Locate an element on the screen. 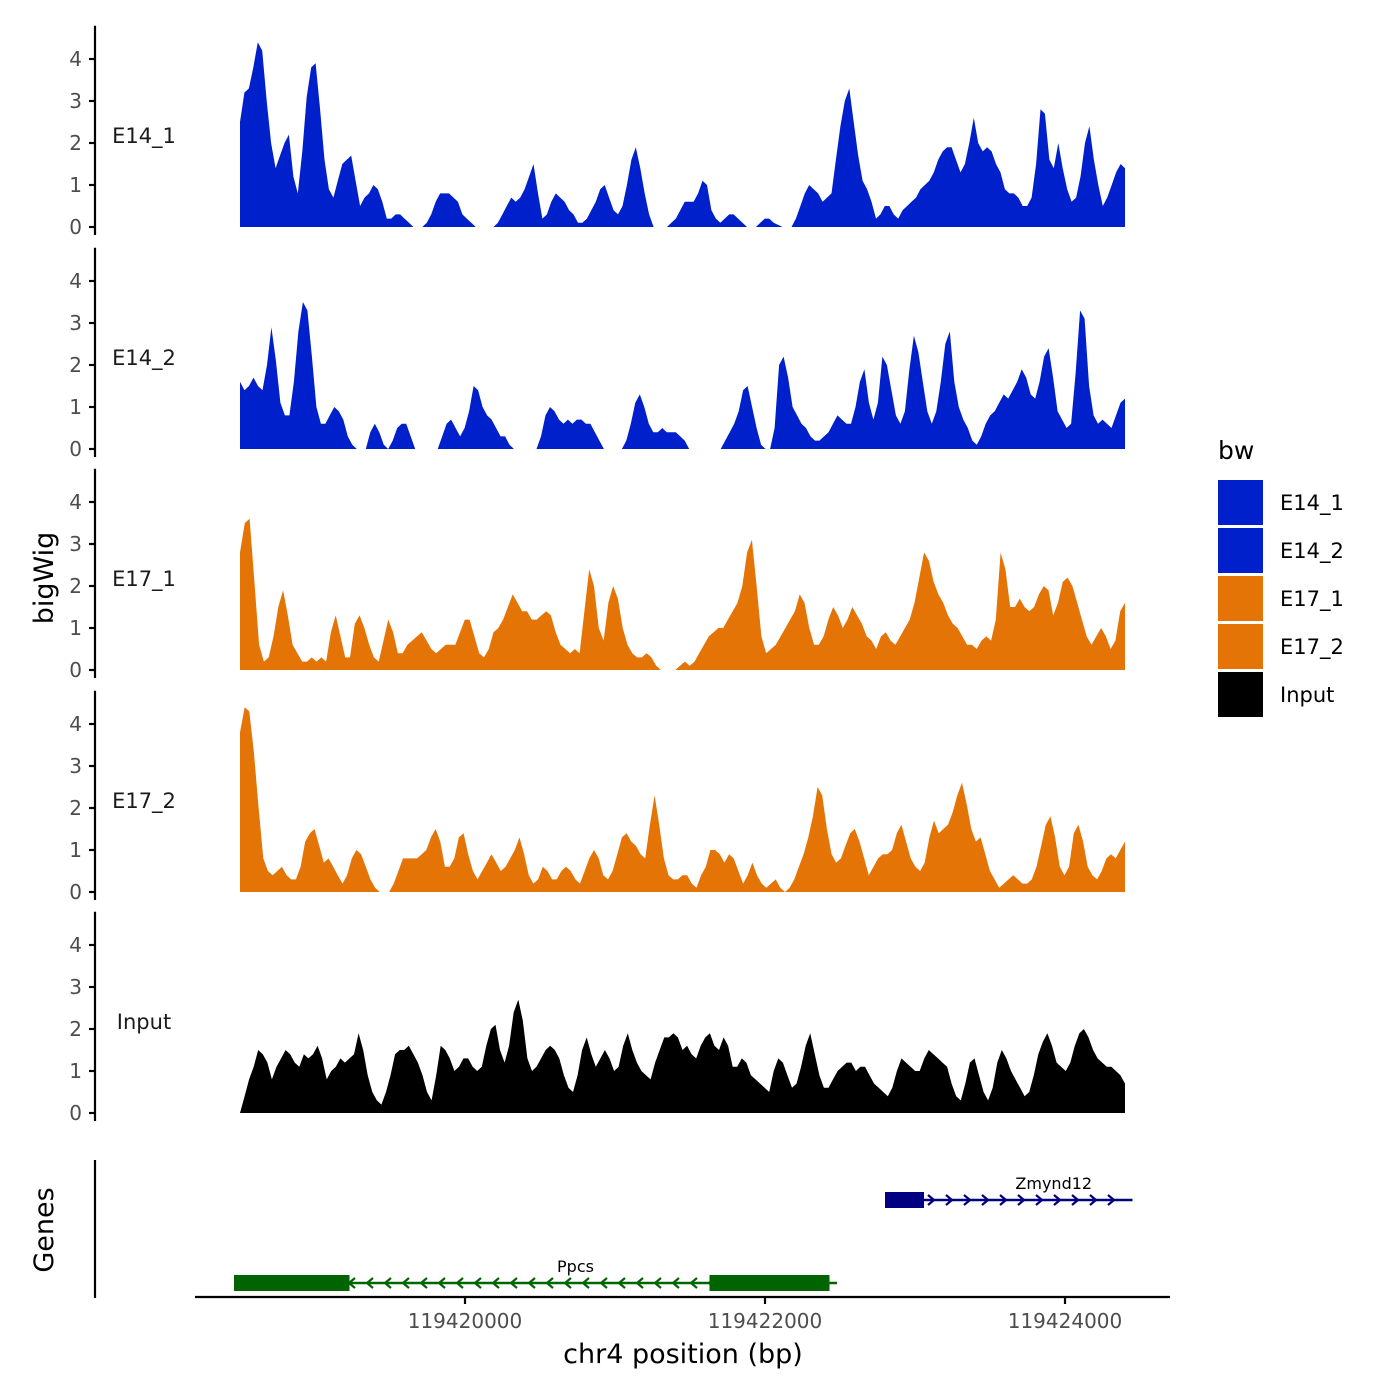 Image resolution: width=1400 pixels, height=1400 pixels. legend: bw E14_1 E14_2 E17_1 E17_2 Input is located at coordinates (1281, 576).